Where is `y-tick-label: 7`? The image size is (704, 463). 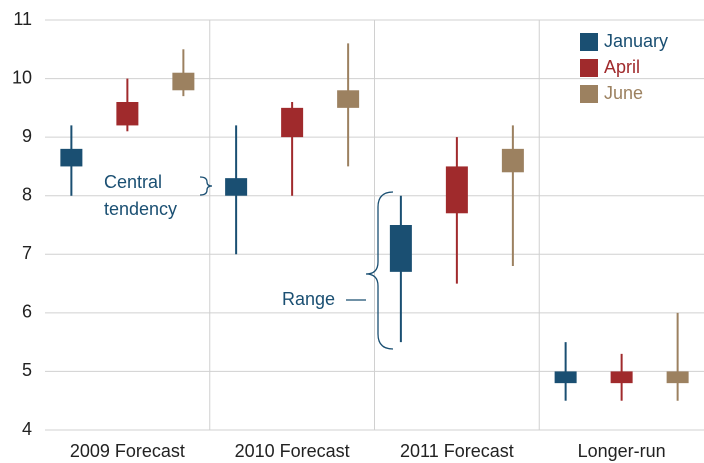
y-tick-label: 7 is located at coordinates (27, 253).